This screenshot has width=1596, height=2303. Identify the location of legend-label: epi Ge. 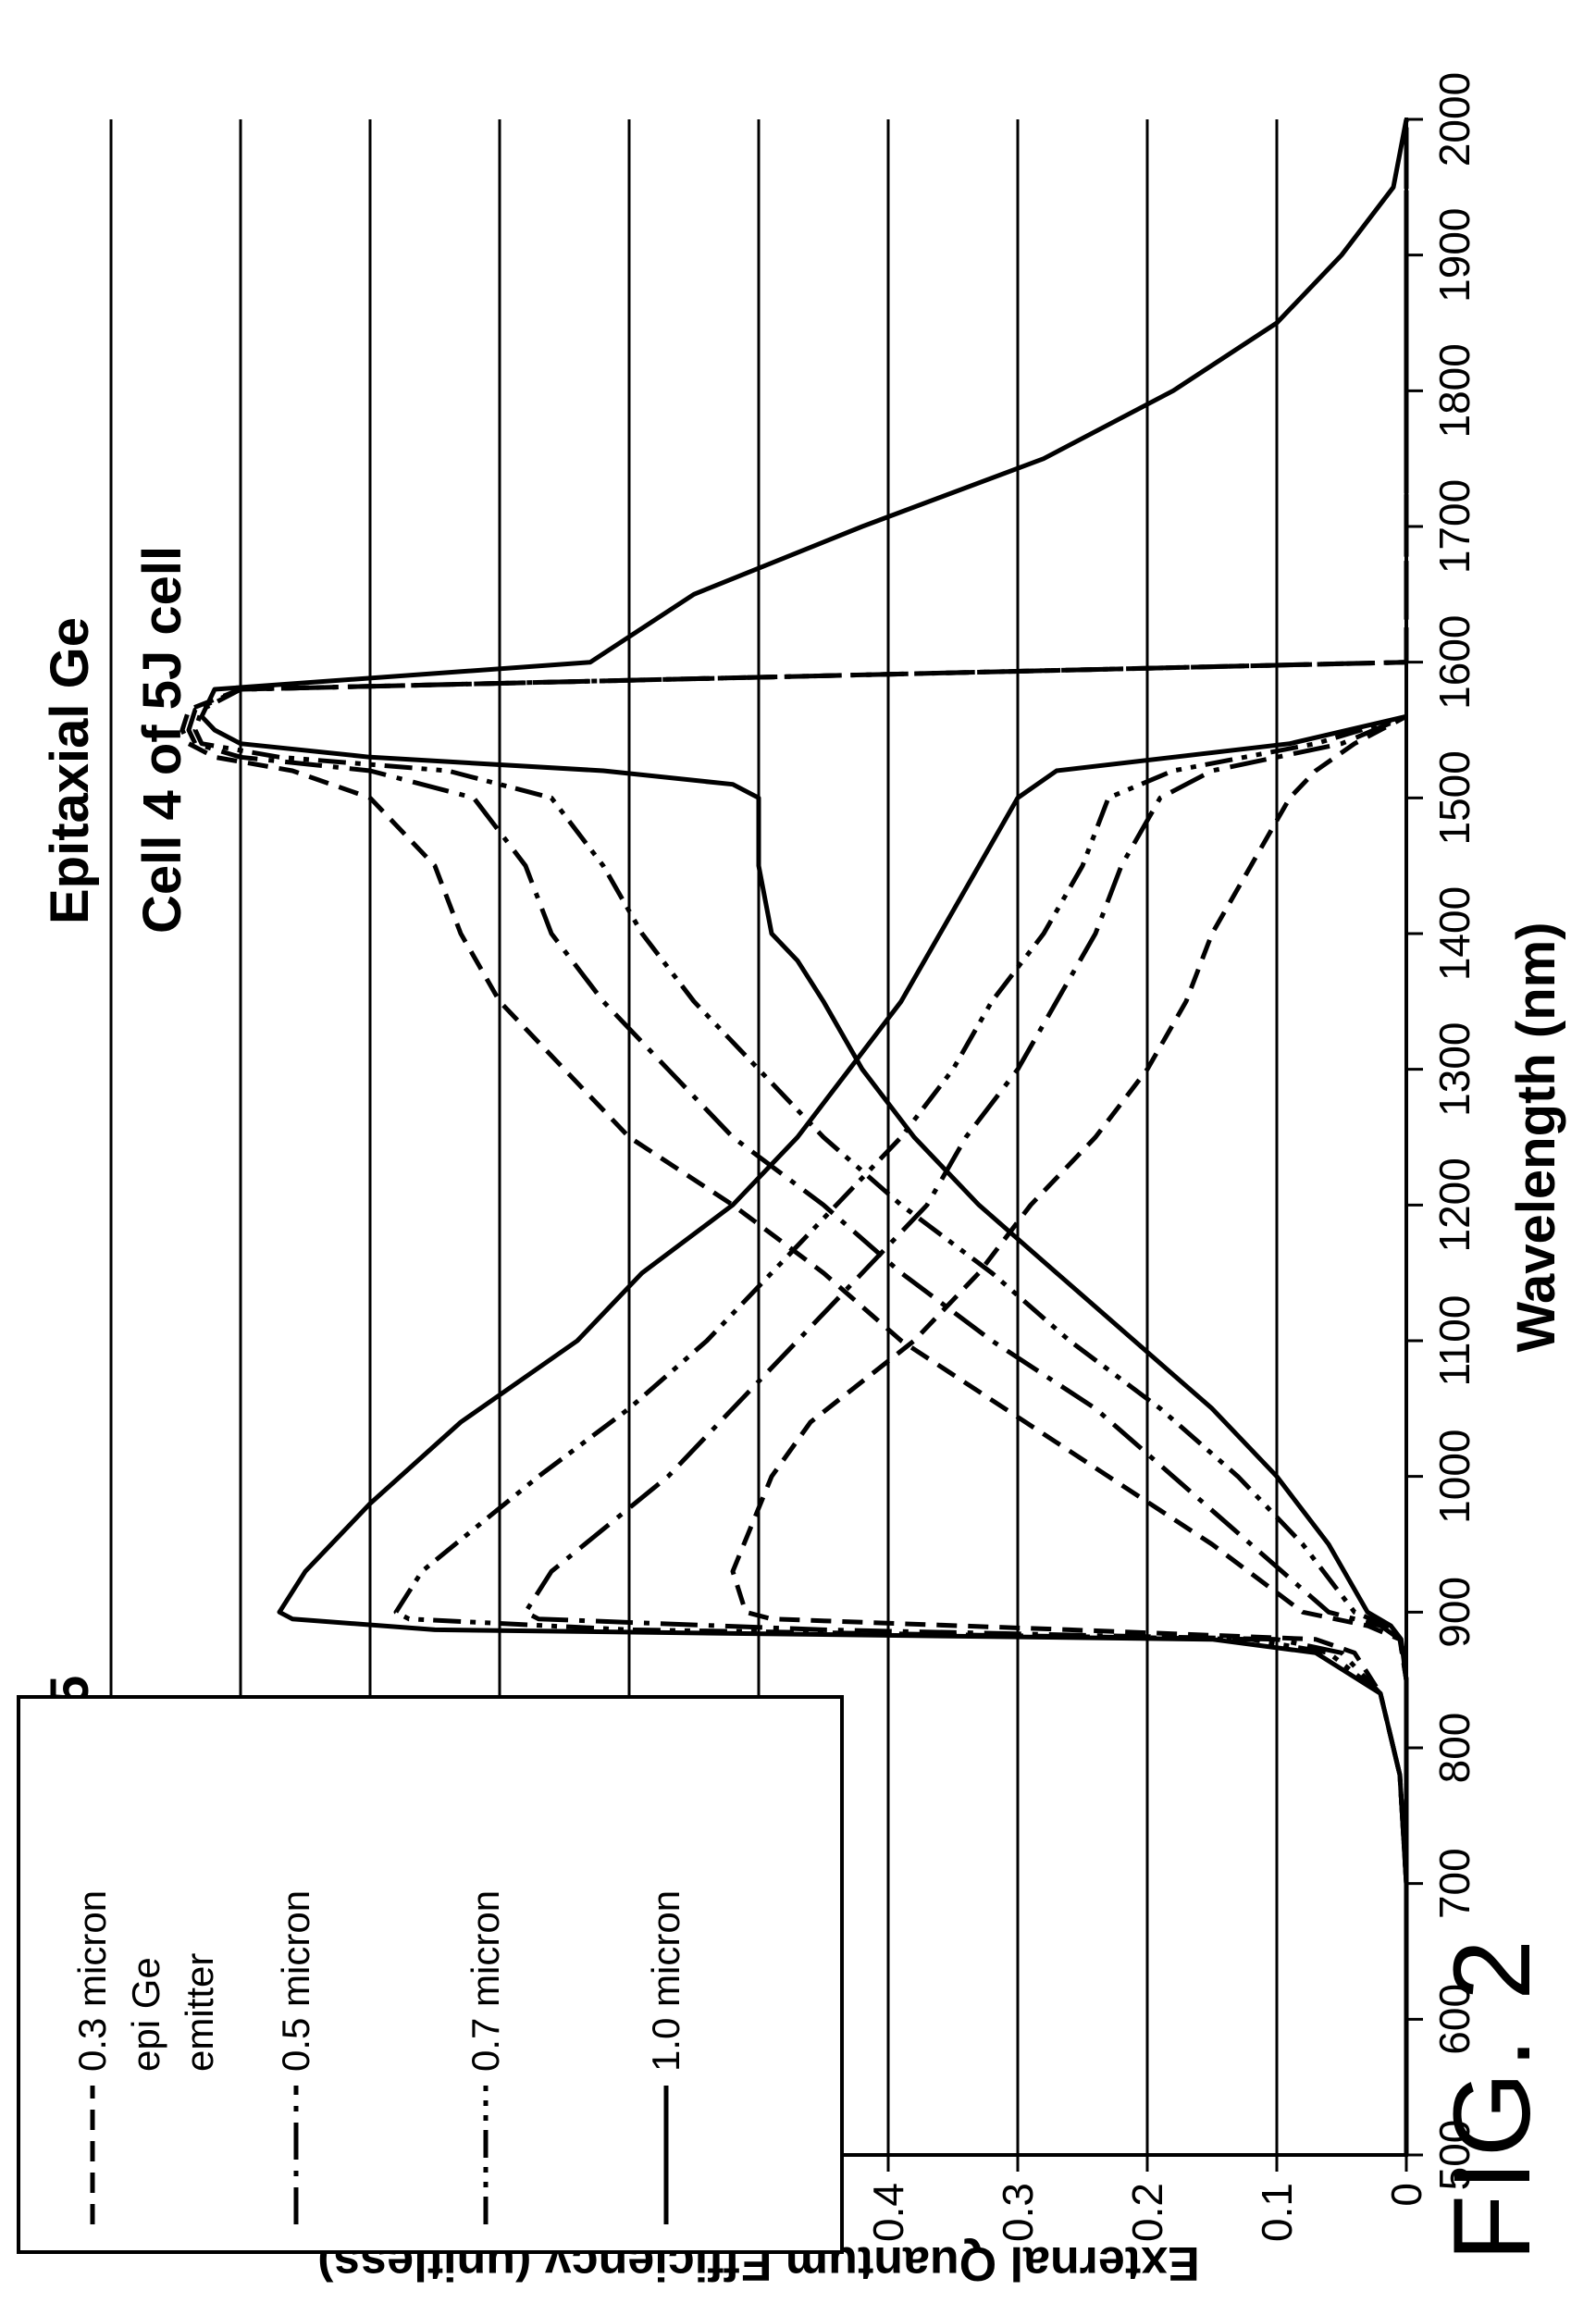
(145, 2014).